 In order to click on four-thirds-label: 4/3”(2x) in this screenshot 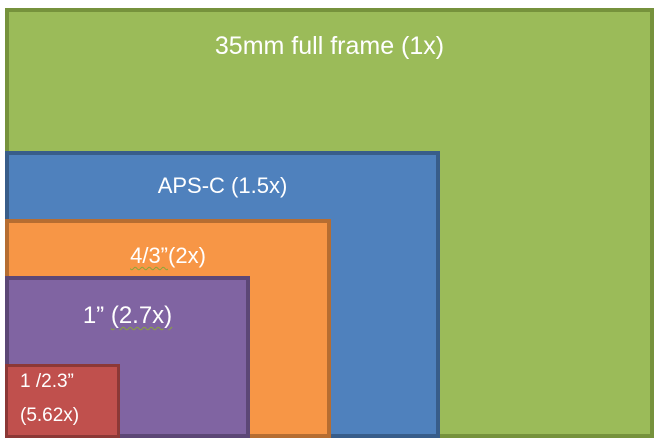, I will do `click(168, 256)`.